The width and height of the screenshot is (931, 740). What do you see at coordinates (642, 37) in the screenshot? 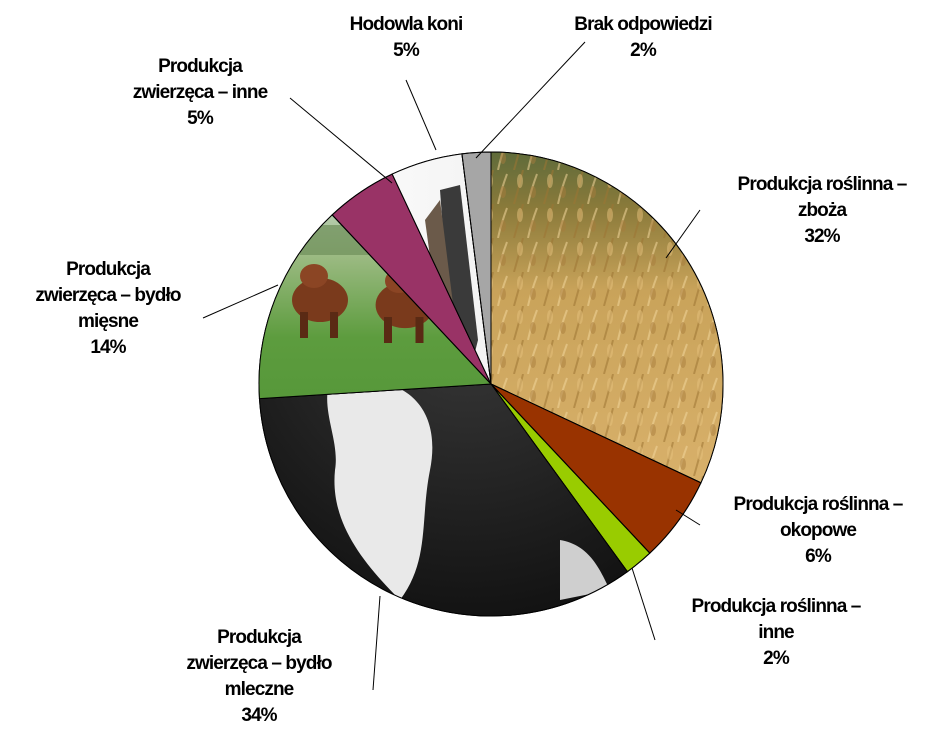
I see `slice-label-8: Brak odpowiedzi 2%` at bounding box center [642, 37].